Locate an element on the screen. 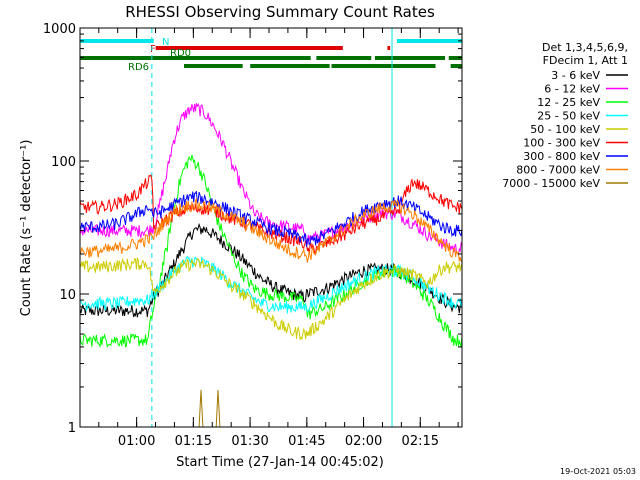  legend-entry-label: 300 - 800 keV is located at coordinates (561, 156).